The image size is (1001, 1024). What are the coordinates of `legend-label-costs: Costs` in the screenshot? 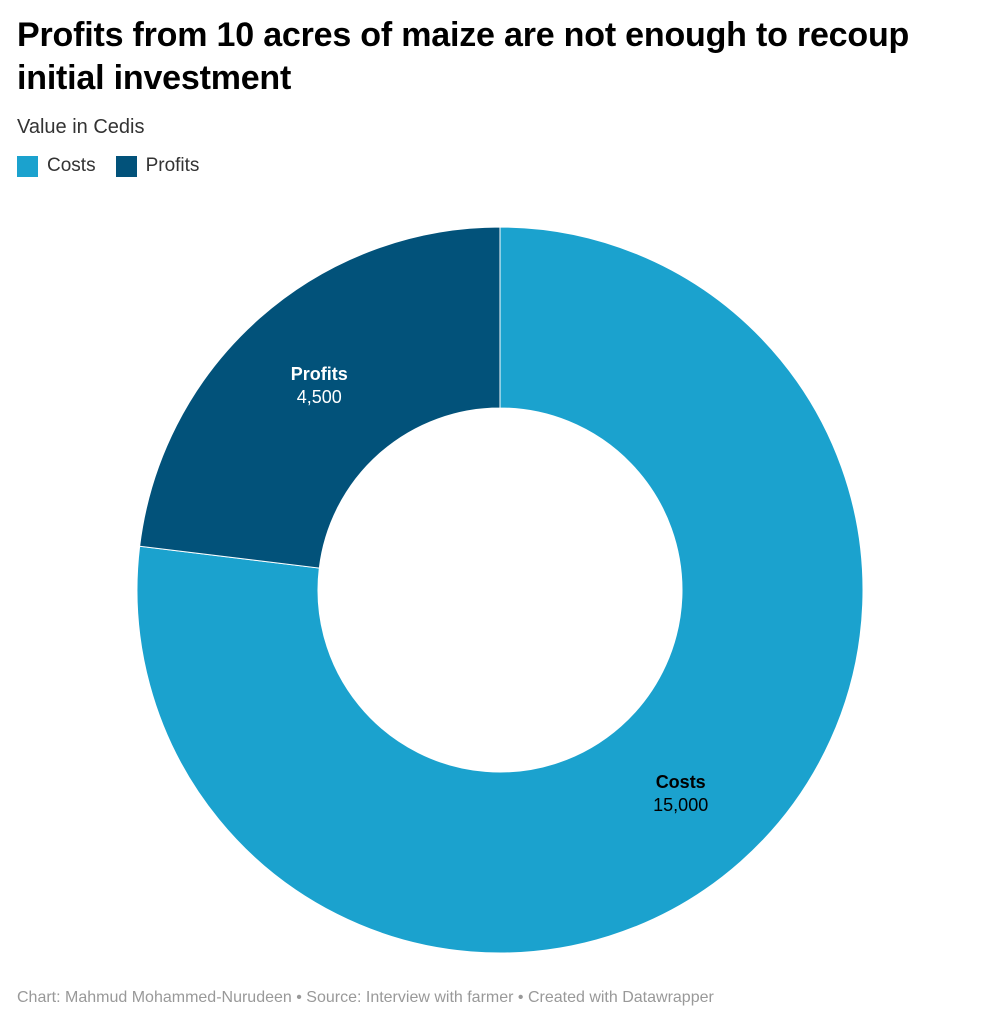 It's located at (71, 165).